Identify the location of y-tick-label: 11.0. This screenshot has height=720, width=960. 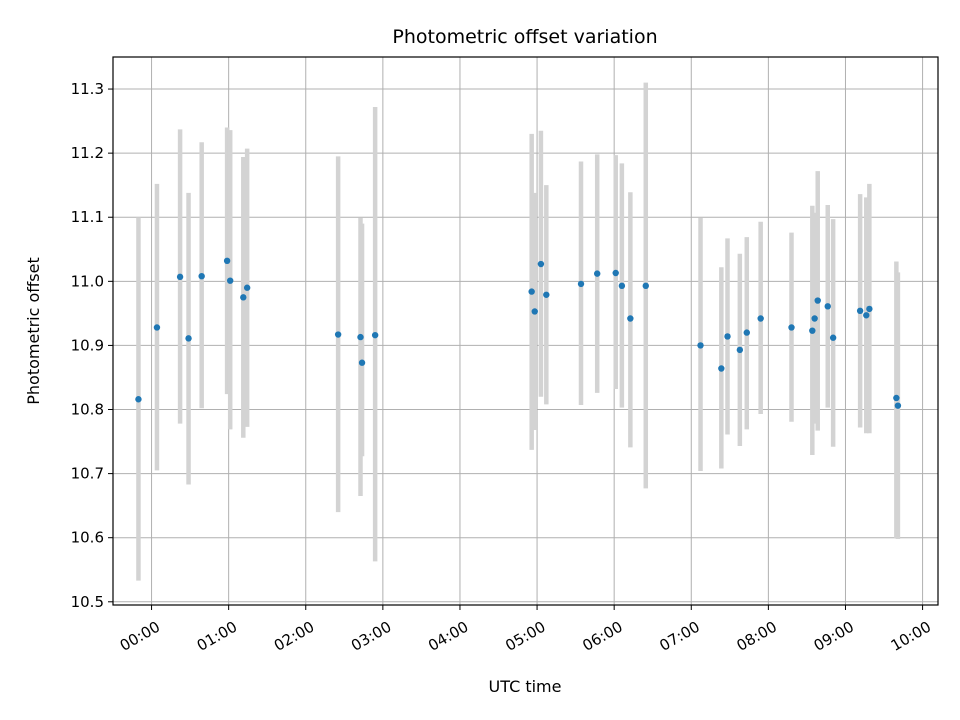
(87, 281).